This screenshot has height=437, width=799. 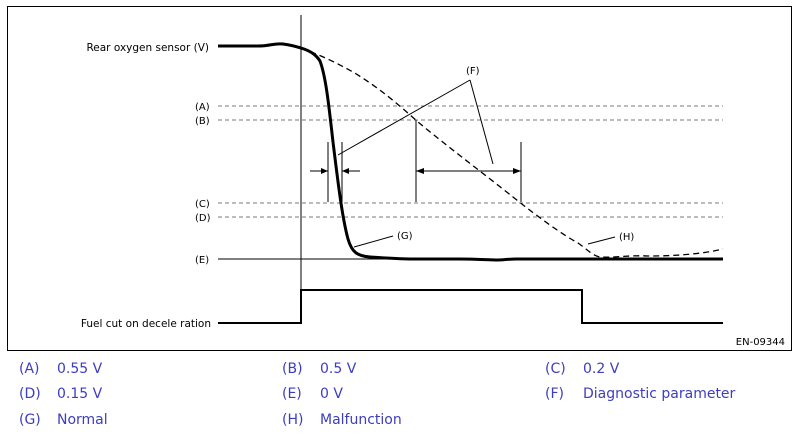 What do you see at coordinates (470, 306) in the screenshot?
I see `fuel-cut-signal` at bounding box center [470, 306].